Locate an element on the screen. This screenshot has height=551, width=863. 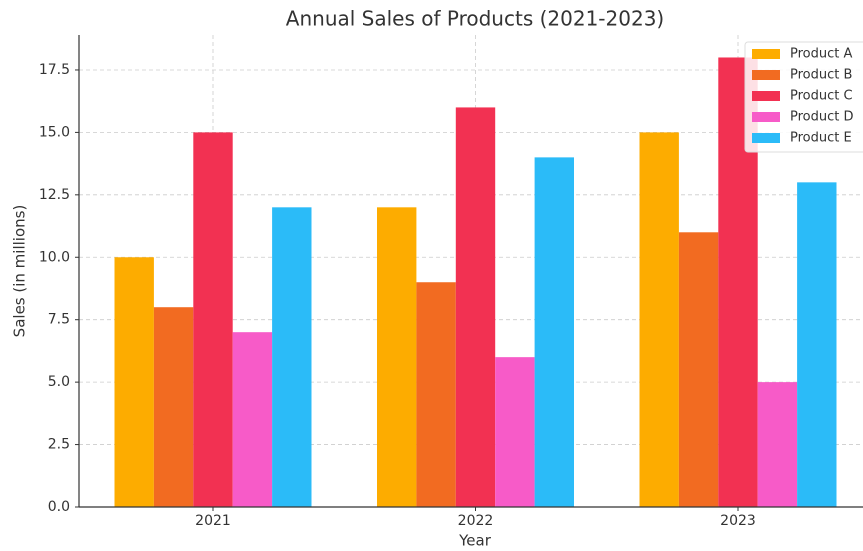
y-tick-label: 10.0 is located at coordinates (54, 257).